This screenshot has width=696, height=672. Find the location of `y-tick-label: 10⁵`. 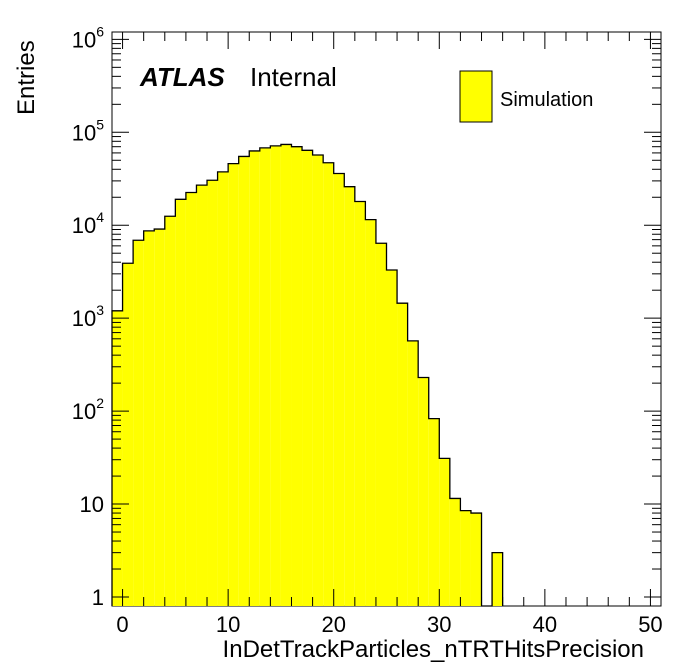

y-tick-label: 10⁵ is located at coordinates (88, 130).